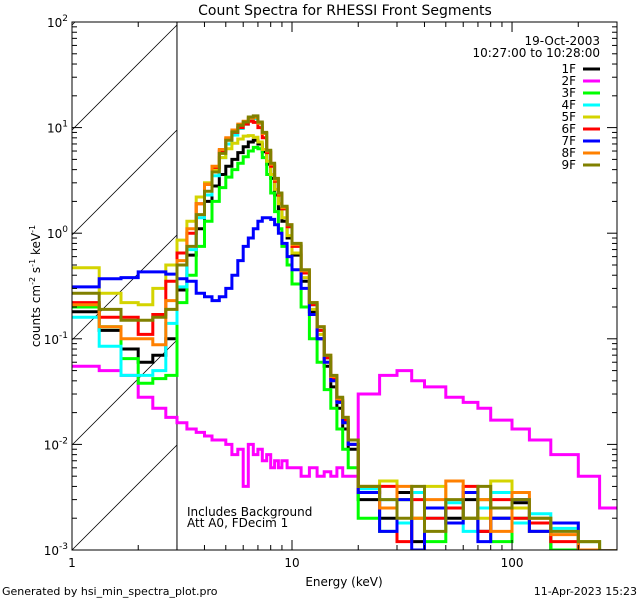 This screenshot has height=600, width=640. I want to click on legend-time-range: 10:27:00 to 10:28:00, so click(536, 53).